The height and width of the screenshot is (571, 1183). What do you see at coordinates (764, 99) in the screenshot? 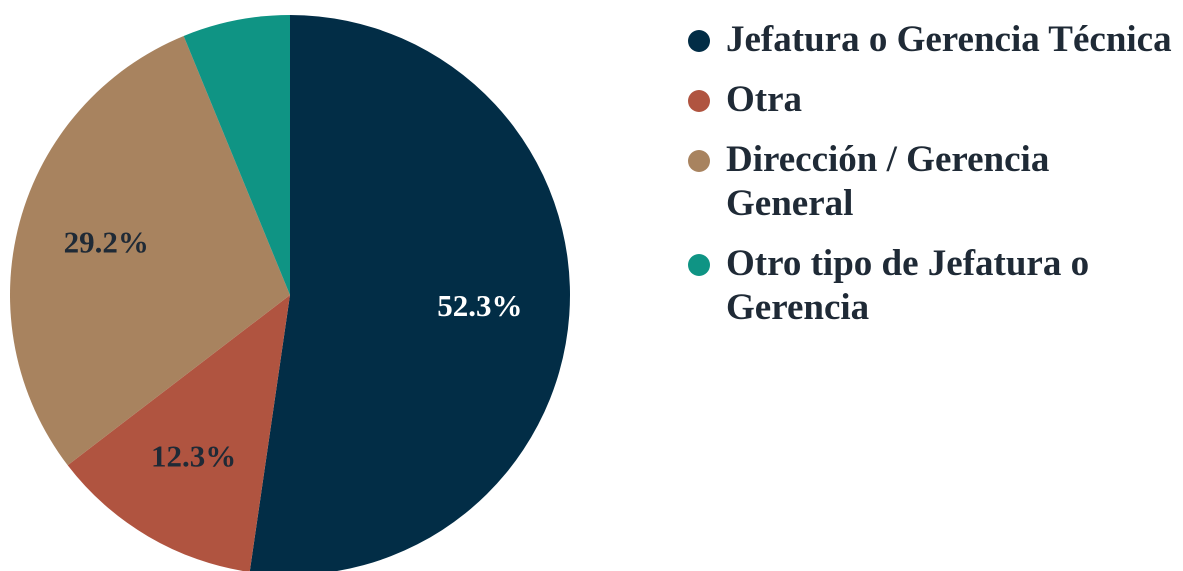
I see `legend-label: Otra` at bounding box center [764, 99].